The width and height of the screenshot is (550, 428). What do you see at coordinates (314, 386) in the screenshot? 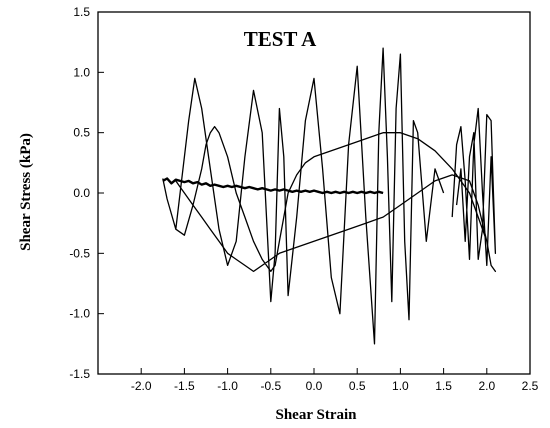
I see `x-tick-label: 0.0` at bounding box center [314, 386].